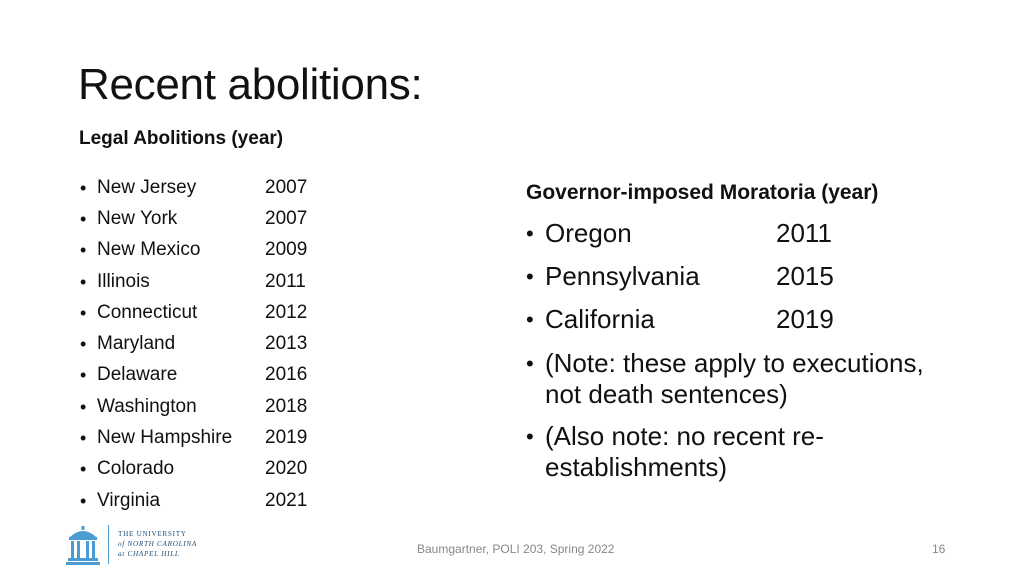 The height and width of the screenshot is (575, 1024). What do you see at coordinates (220, 218) in the screenshot?
I see `list-item: • New York 2007` at bounding box center [220, 218].